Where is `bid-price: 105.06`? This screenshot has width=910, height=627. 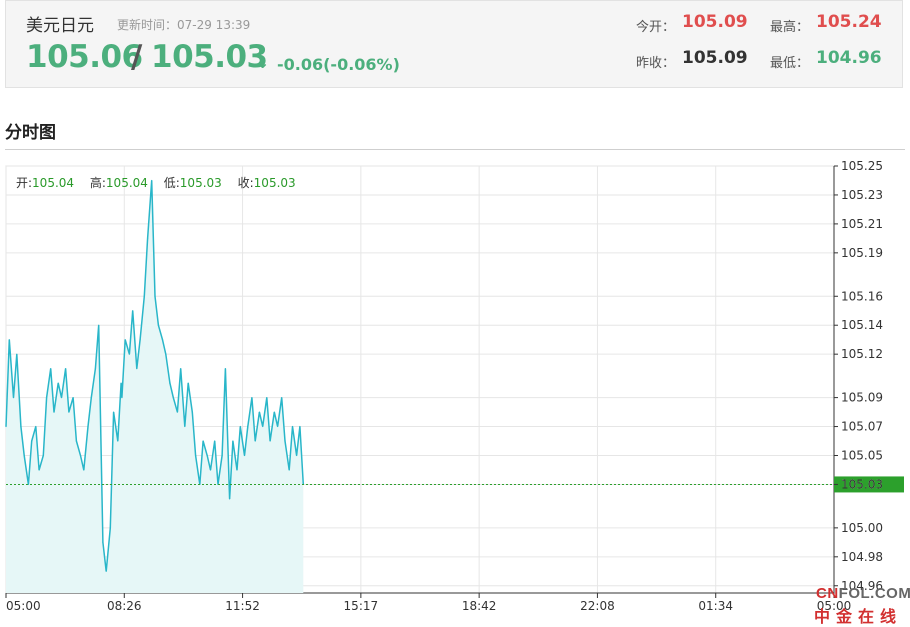
bid-price: 105.06 is located at coordinates (84, 57).